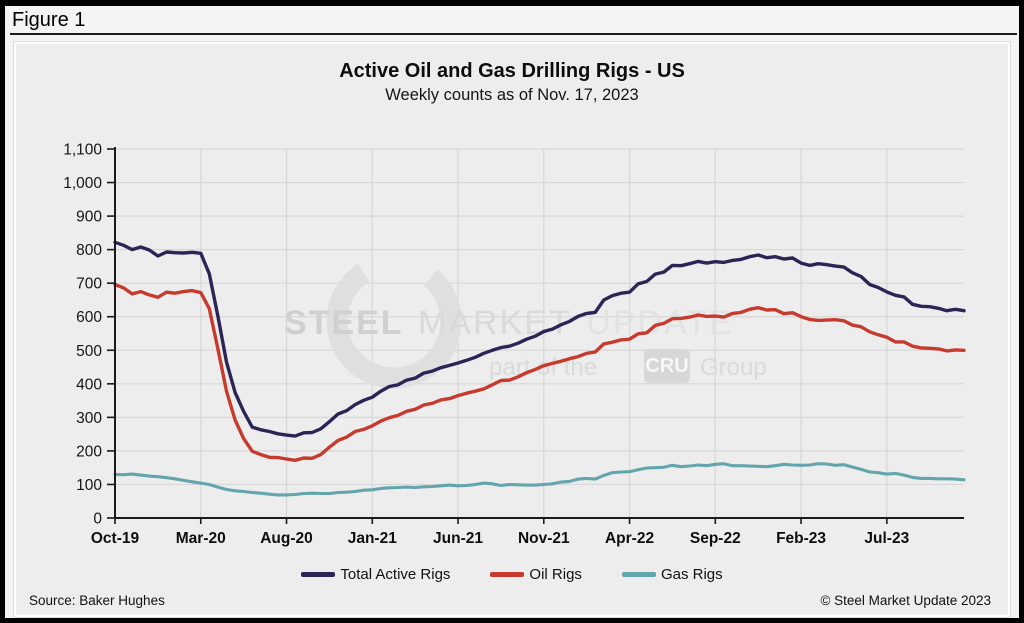 Image resolution: width=1024 pixels, height=623 pixels. I want to click on y-axis-tick-label: 600, so click(89, 317).